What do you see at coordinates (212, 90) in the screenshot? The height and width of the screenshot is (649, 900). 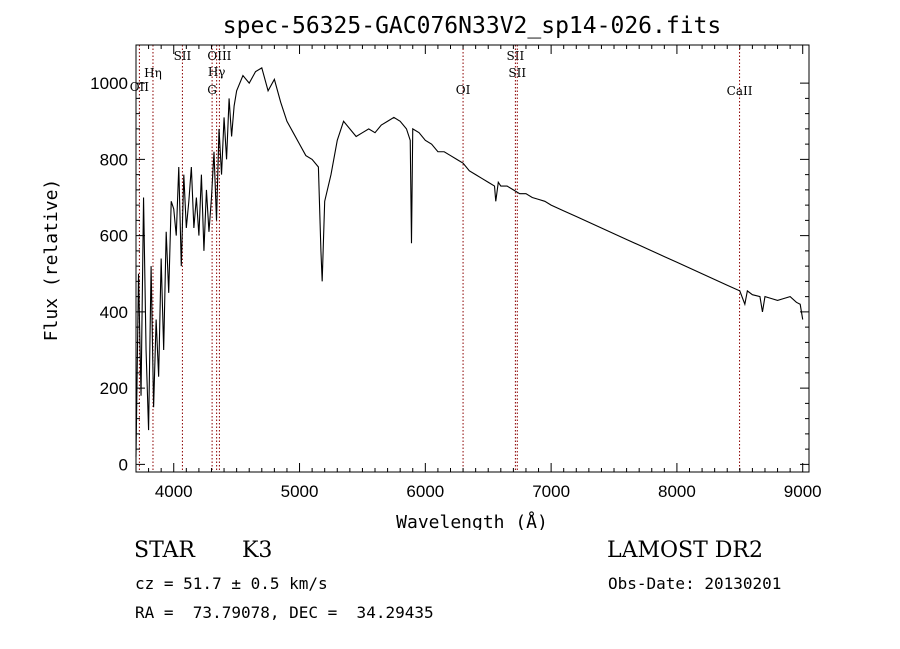 I see `line-marker-label: G` at bounding box center [212, 90].